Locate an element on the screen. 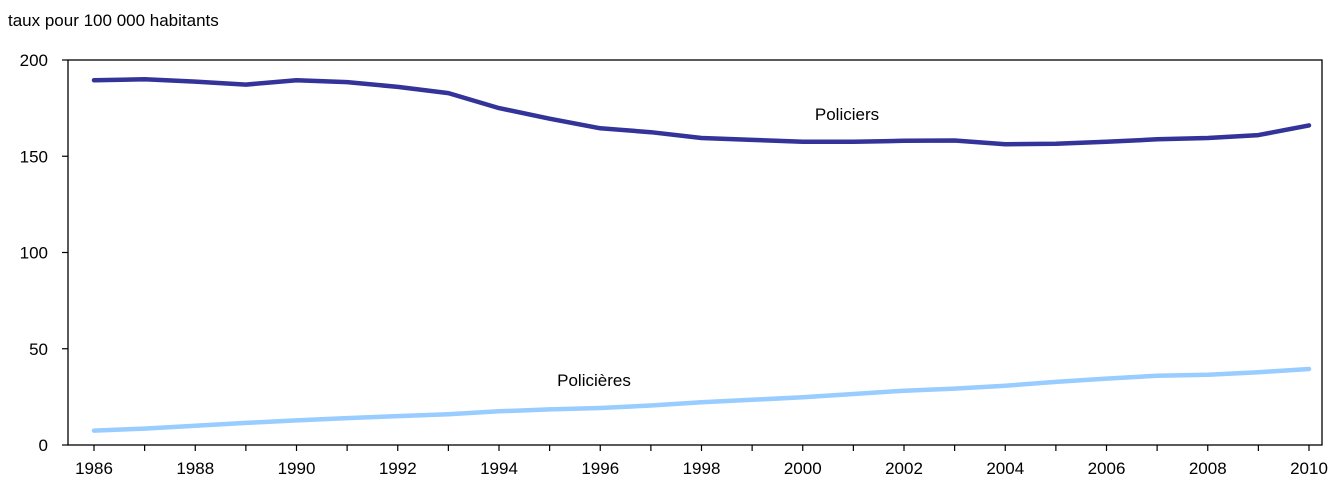 This screenshot has width=1330, height=485. y-tick-label: 200 is located at coordinates (34, 60).